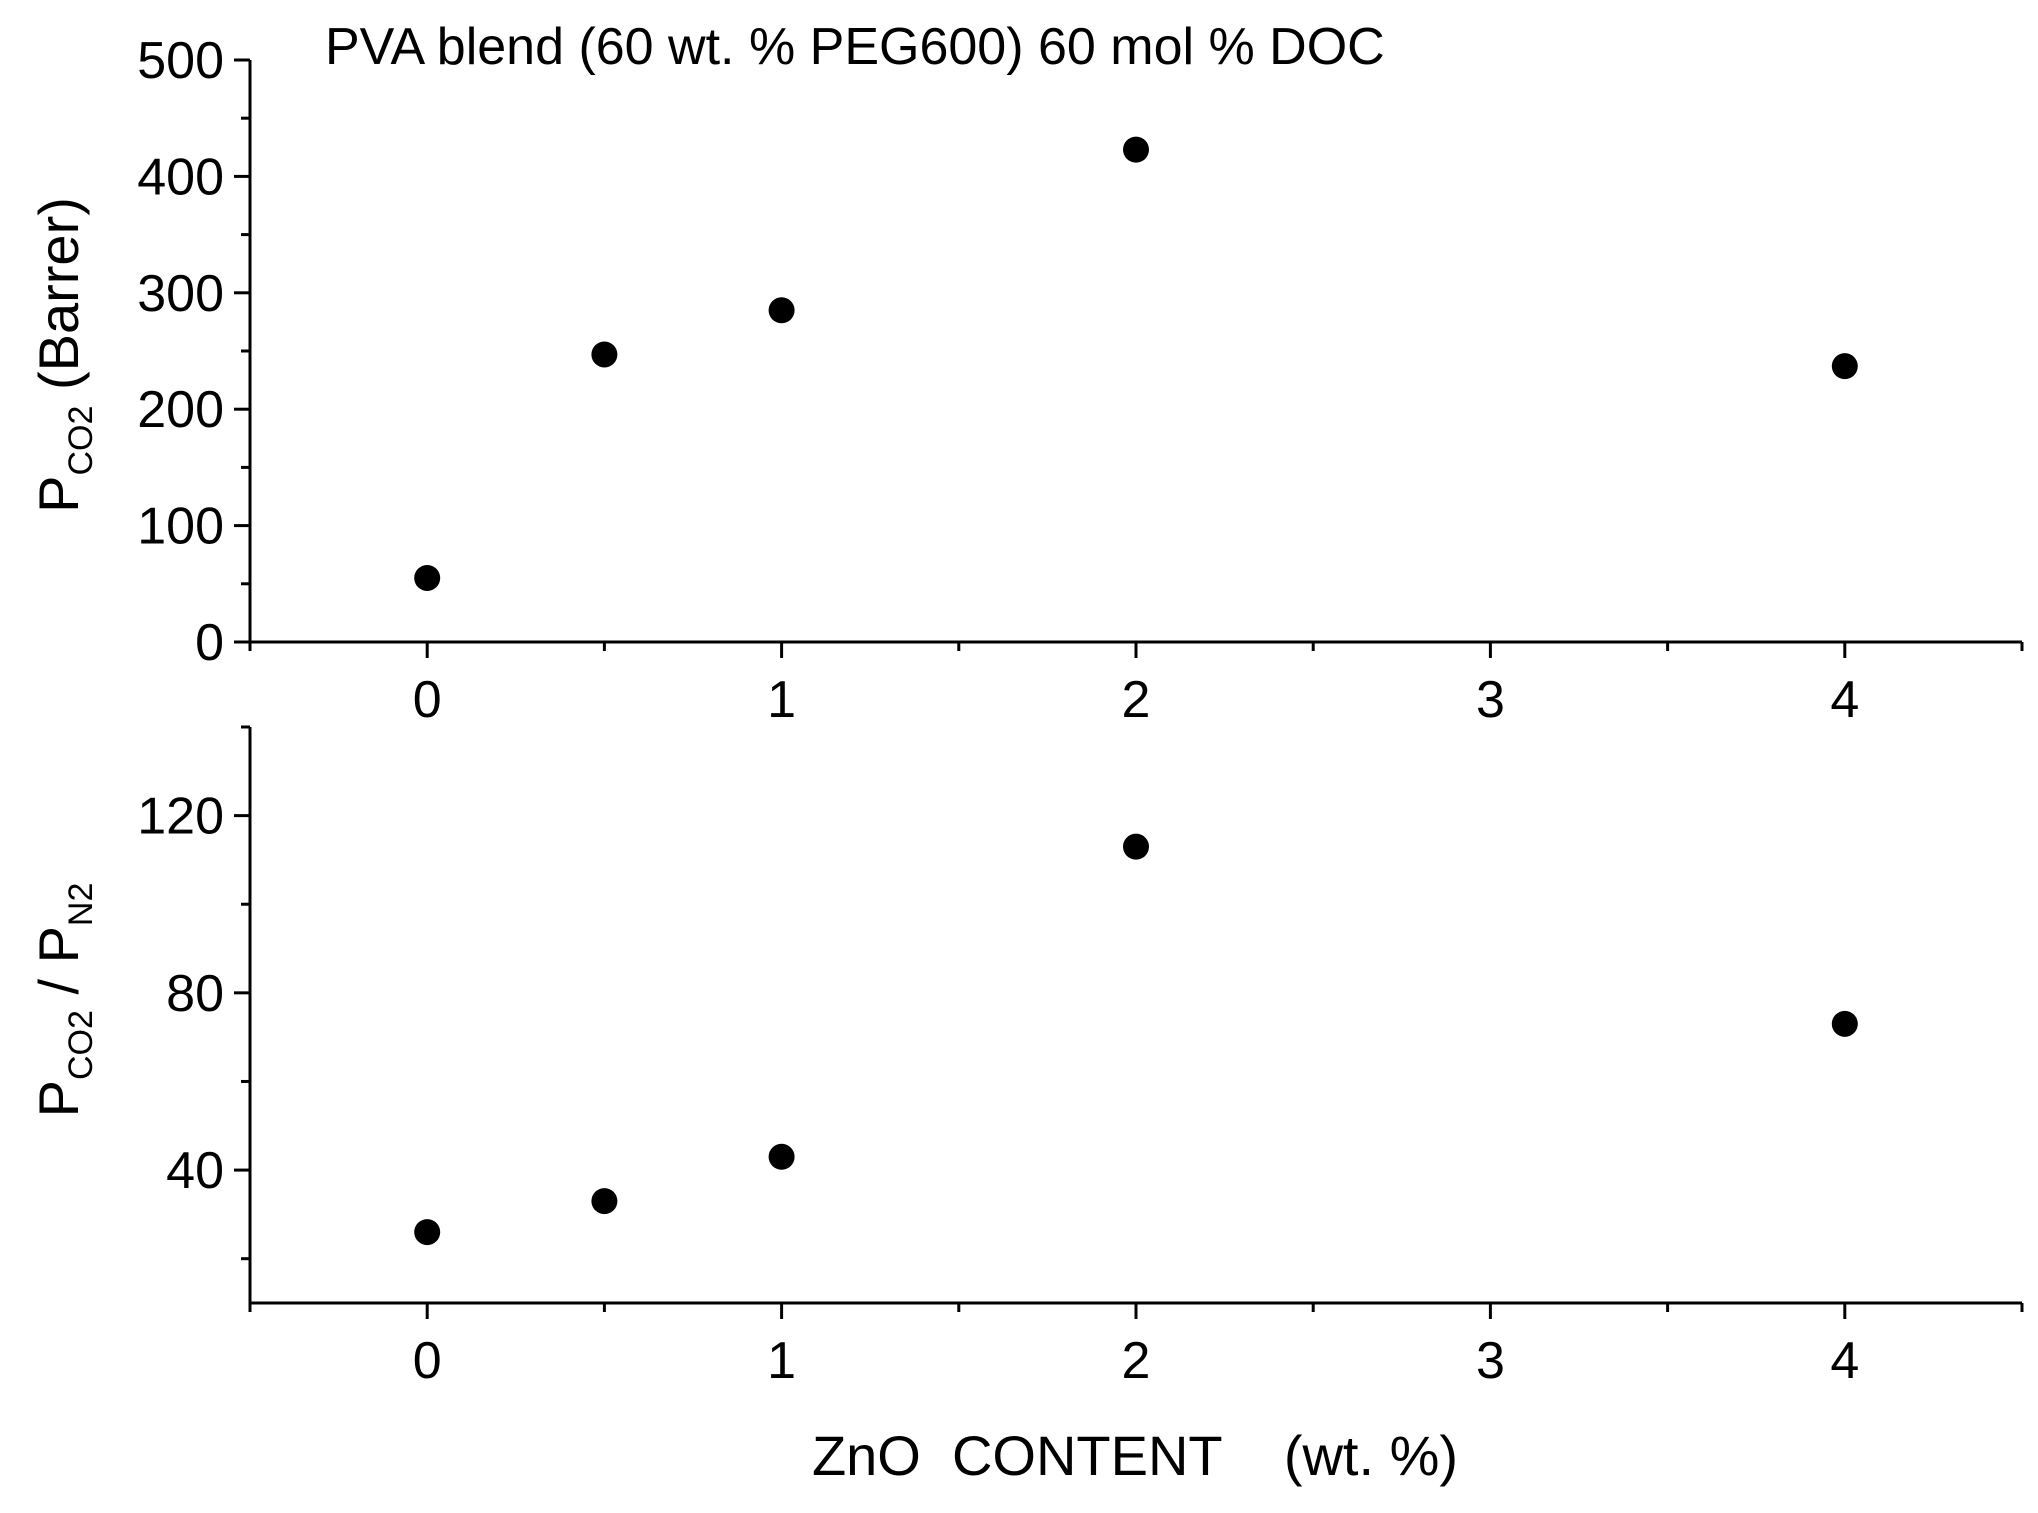  What do you see at coordinates (81, 904) in the screenshot?
I see `y-axis-title-sub2: N2` at bounding box center [81, 904].